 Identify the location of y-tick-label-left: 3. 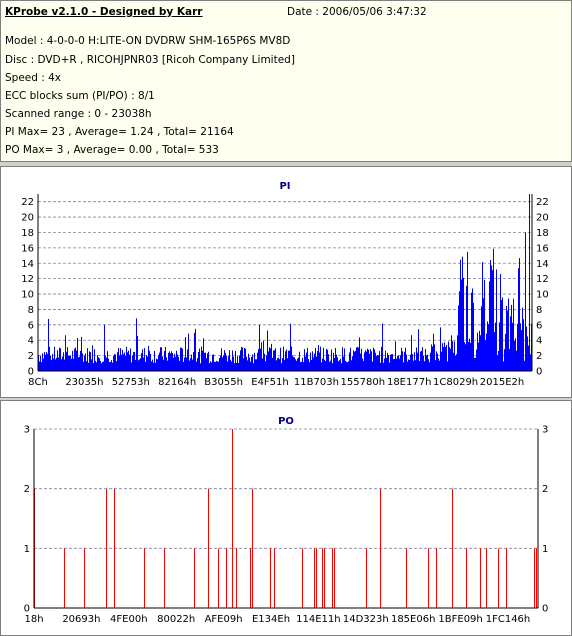
(27, 430).